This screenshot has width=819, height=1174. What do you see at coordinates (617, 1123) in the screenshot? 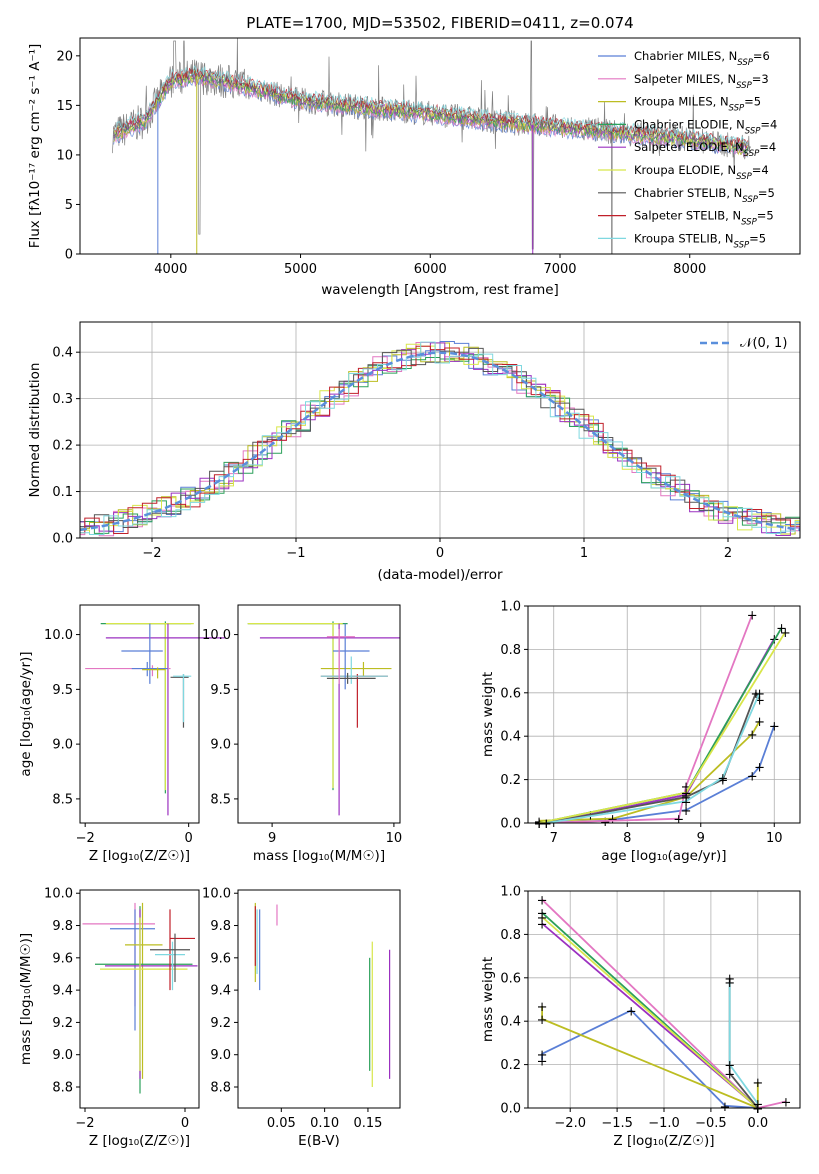
I see `x-tick-label: −1.5` at bounding box center [617, 1123].